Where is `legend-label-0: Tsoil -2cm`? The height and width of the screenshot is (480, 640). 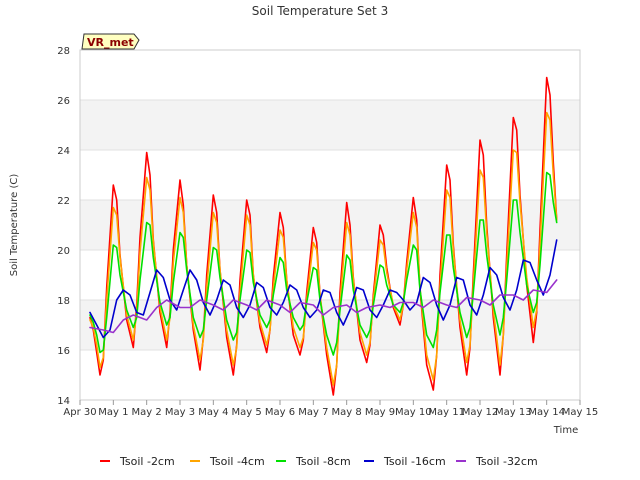 legend-label-0: Tsoil -2cm is located at coordinates (147, 461).